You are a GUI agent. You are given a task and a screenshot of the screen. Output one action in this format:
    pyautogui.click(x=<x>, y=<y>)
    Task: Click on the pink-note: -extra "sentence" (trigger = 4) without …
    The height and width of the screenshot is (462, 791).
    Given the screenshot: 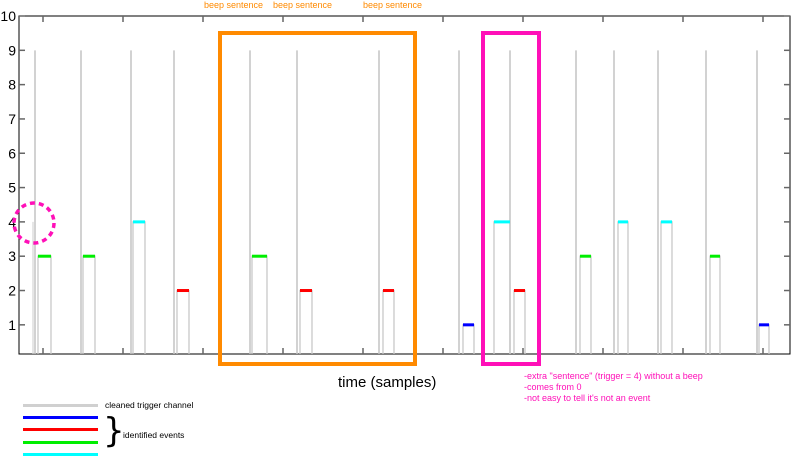 What is the action you would take?
    pyautogui.click(x=613, y=387)
    